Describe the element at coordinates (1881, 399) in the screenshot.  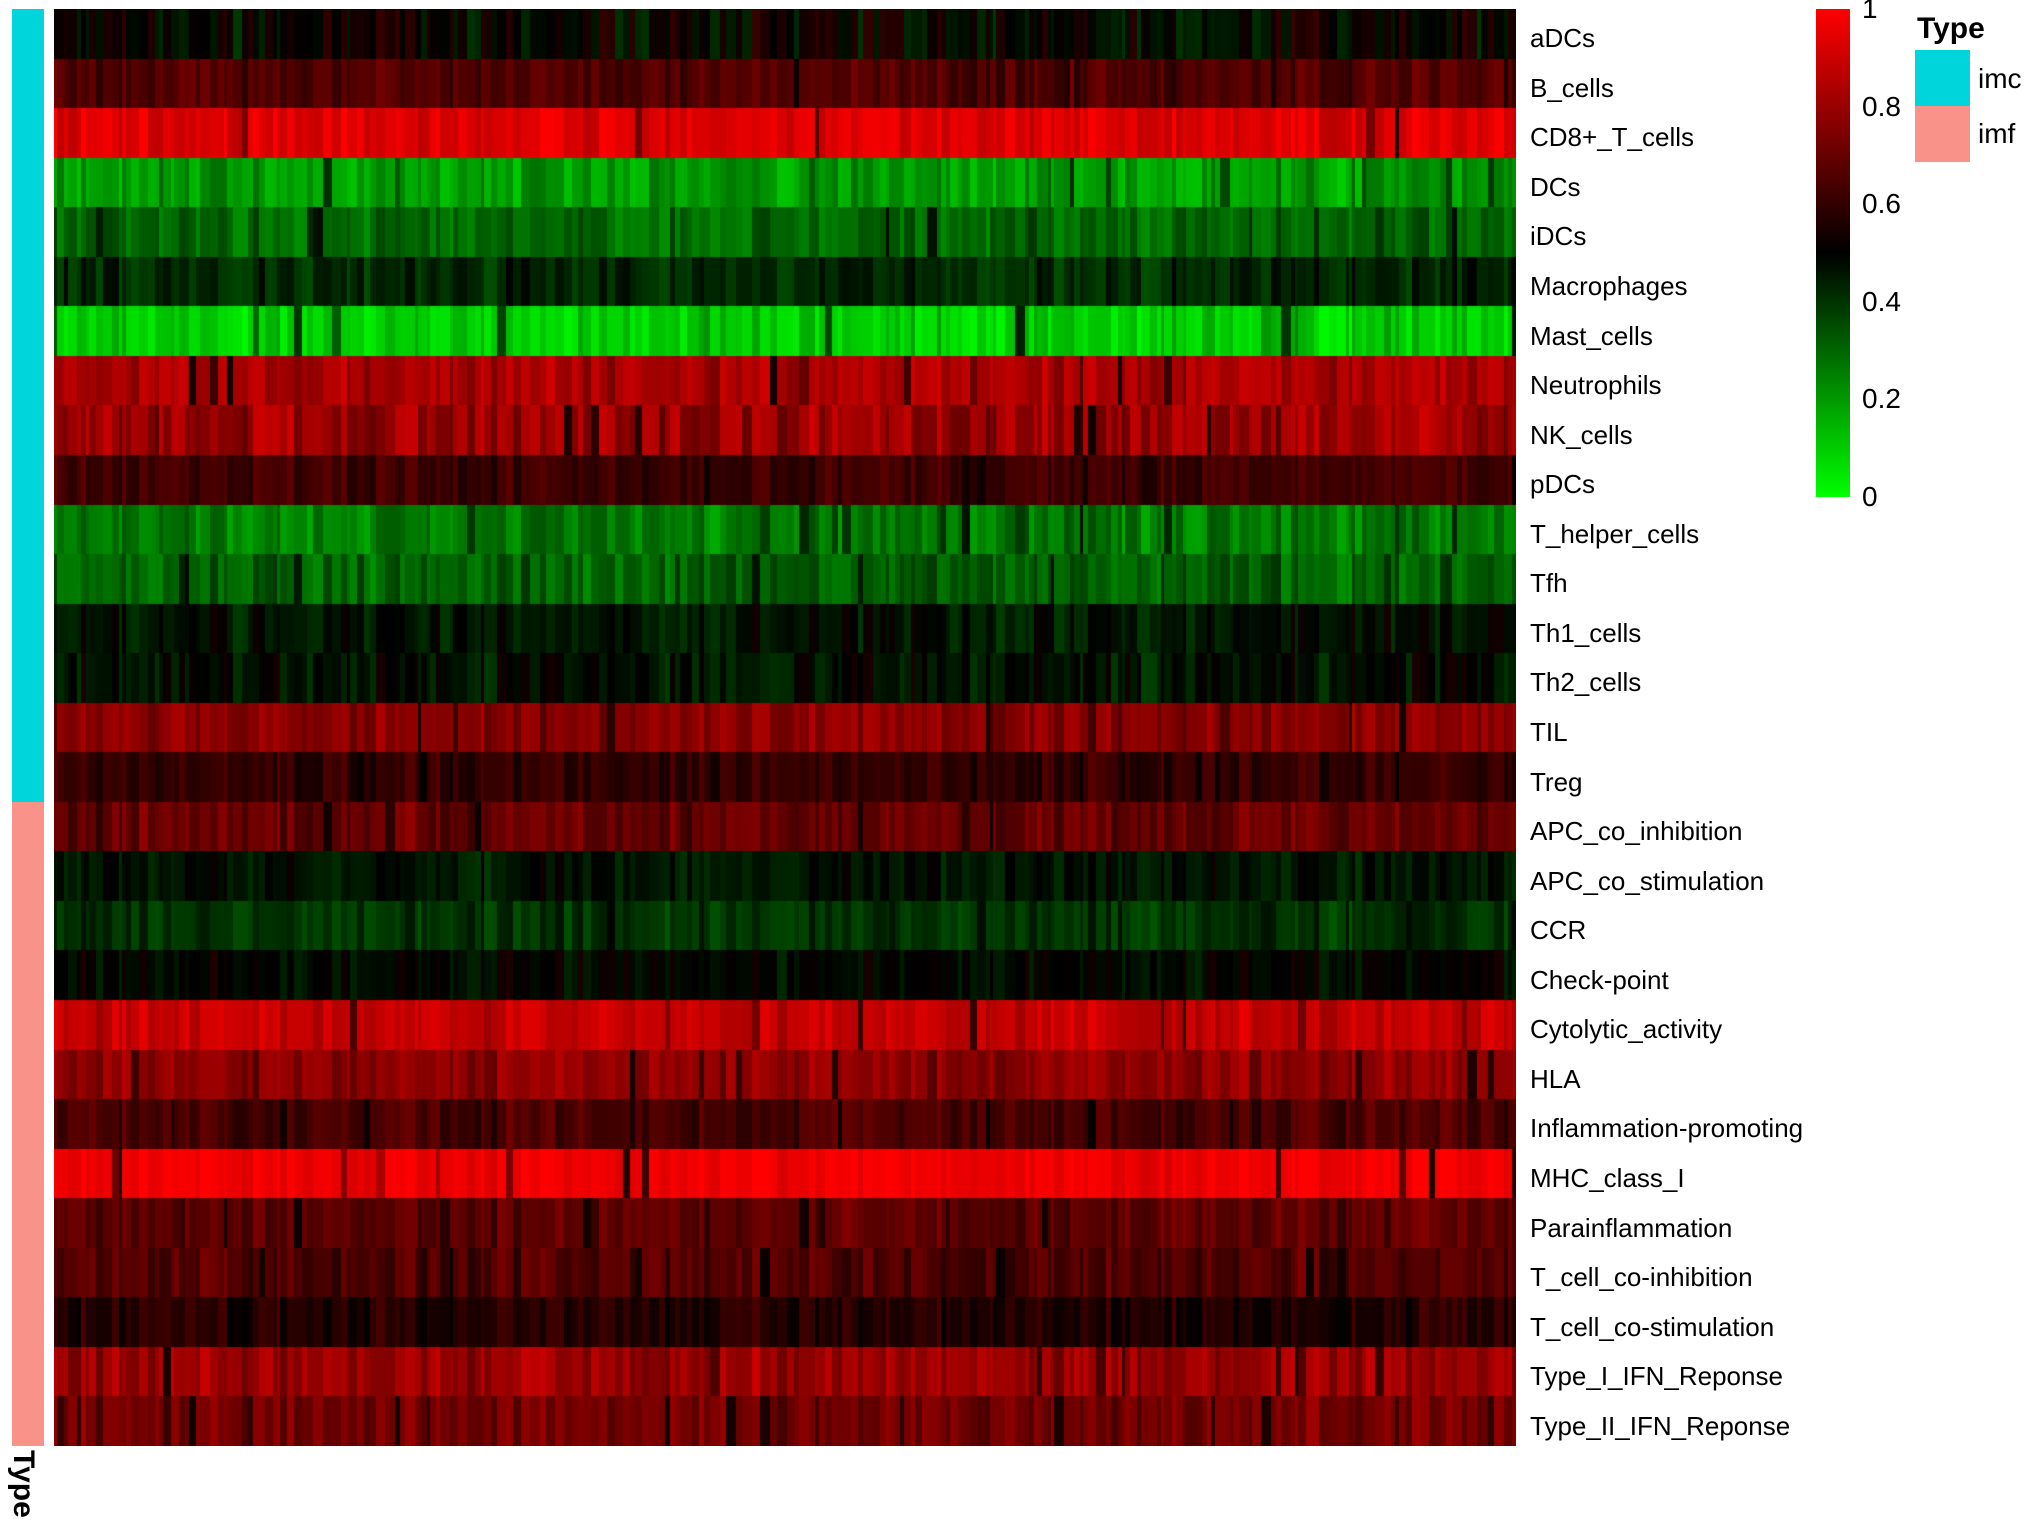
I see `colorbar-tick-label-0.2: 0.2` at that location.